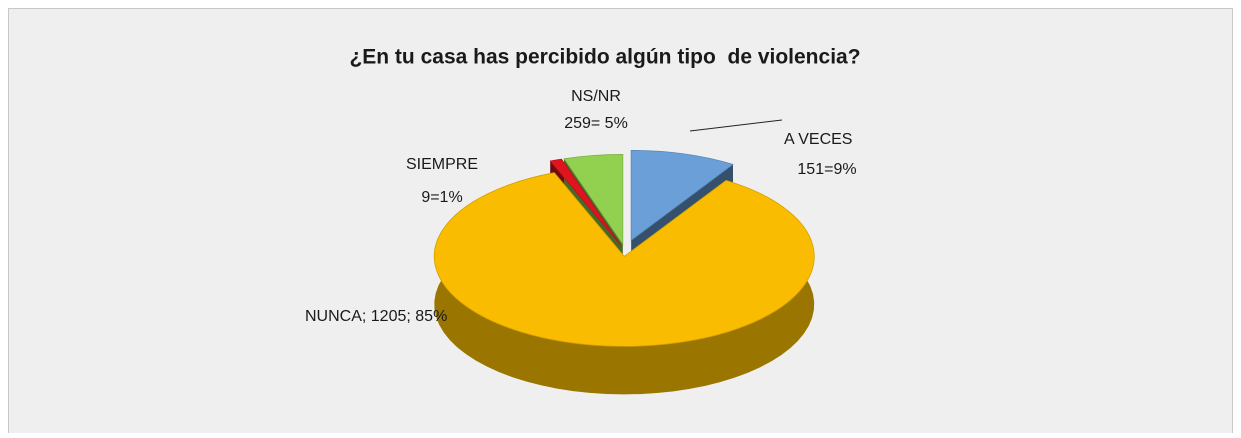 This screenshot has height=438, width=1241. What do you see at coordinates (442, 164) in the screenshot?
I see `category-label: SIEMPRE` at bounding box center [442, 164].